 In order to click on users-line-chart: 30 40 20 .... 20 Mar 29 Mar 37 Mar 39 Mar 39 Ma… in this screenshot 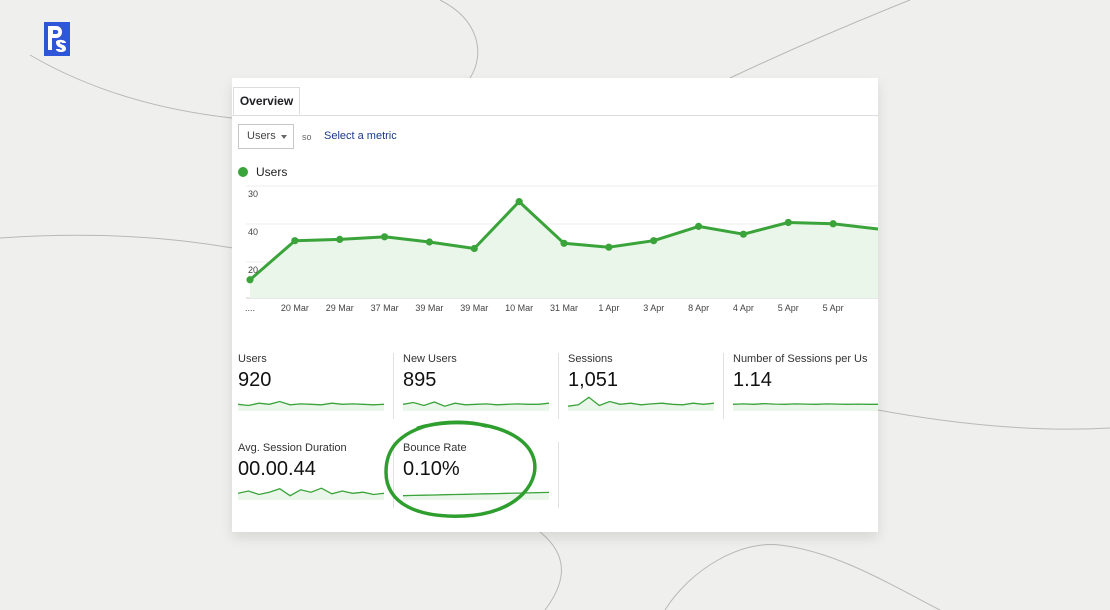, I will do `click(555, 248)`.